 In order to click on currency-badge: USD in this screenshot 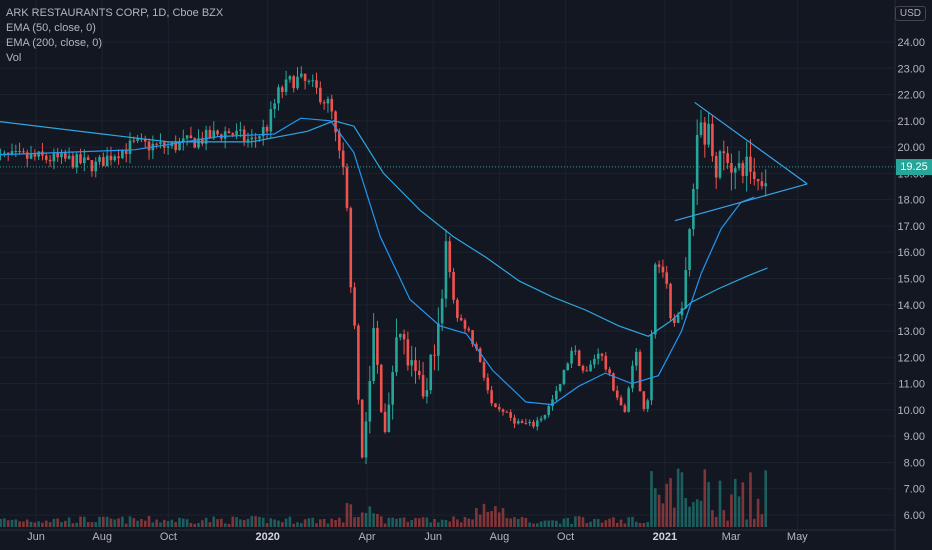, I will do `click(910, 13)`.